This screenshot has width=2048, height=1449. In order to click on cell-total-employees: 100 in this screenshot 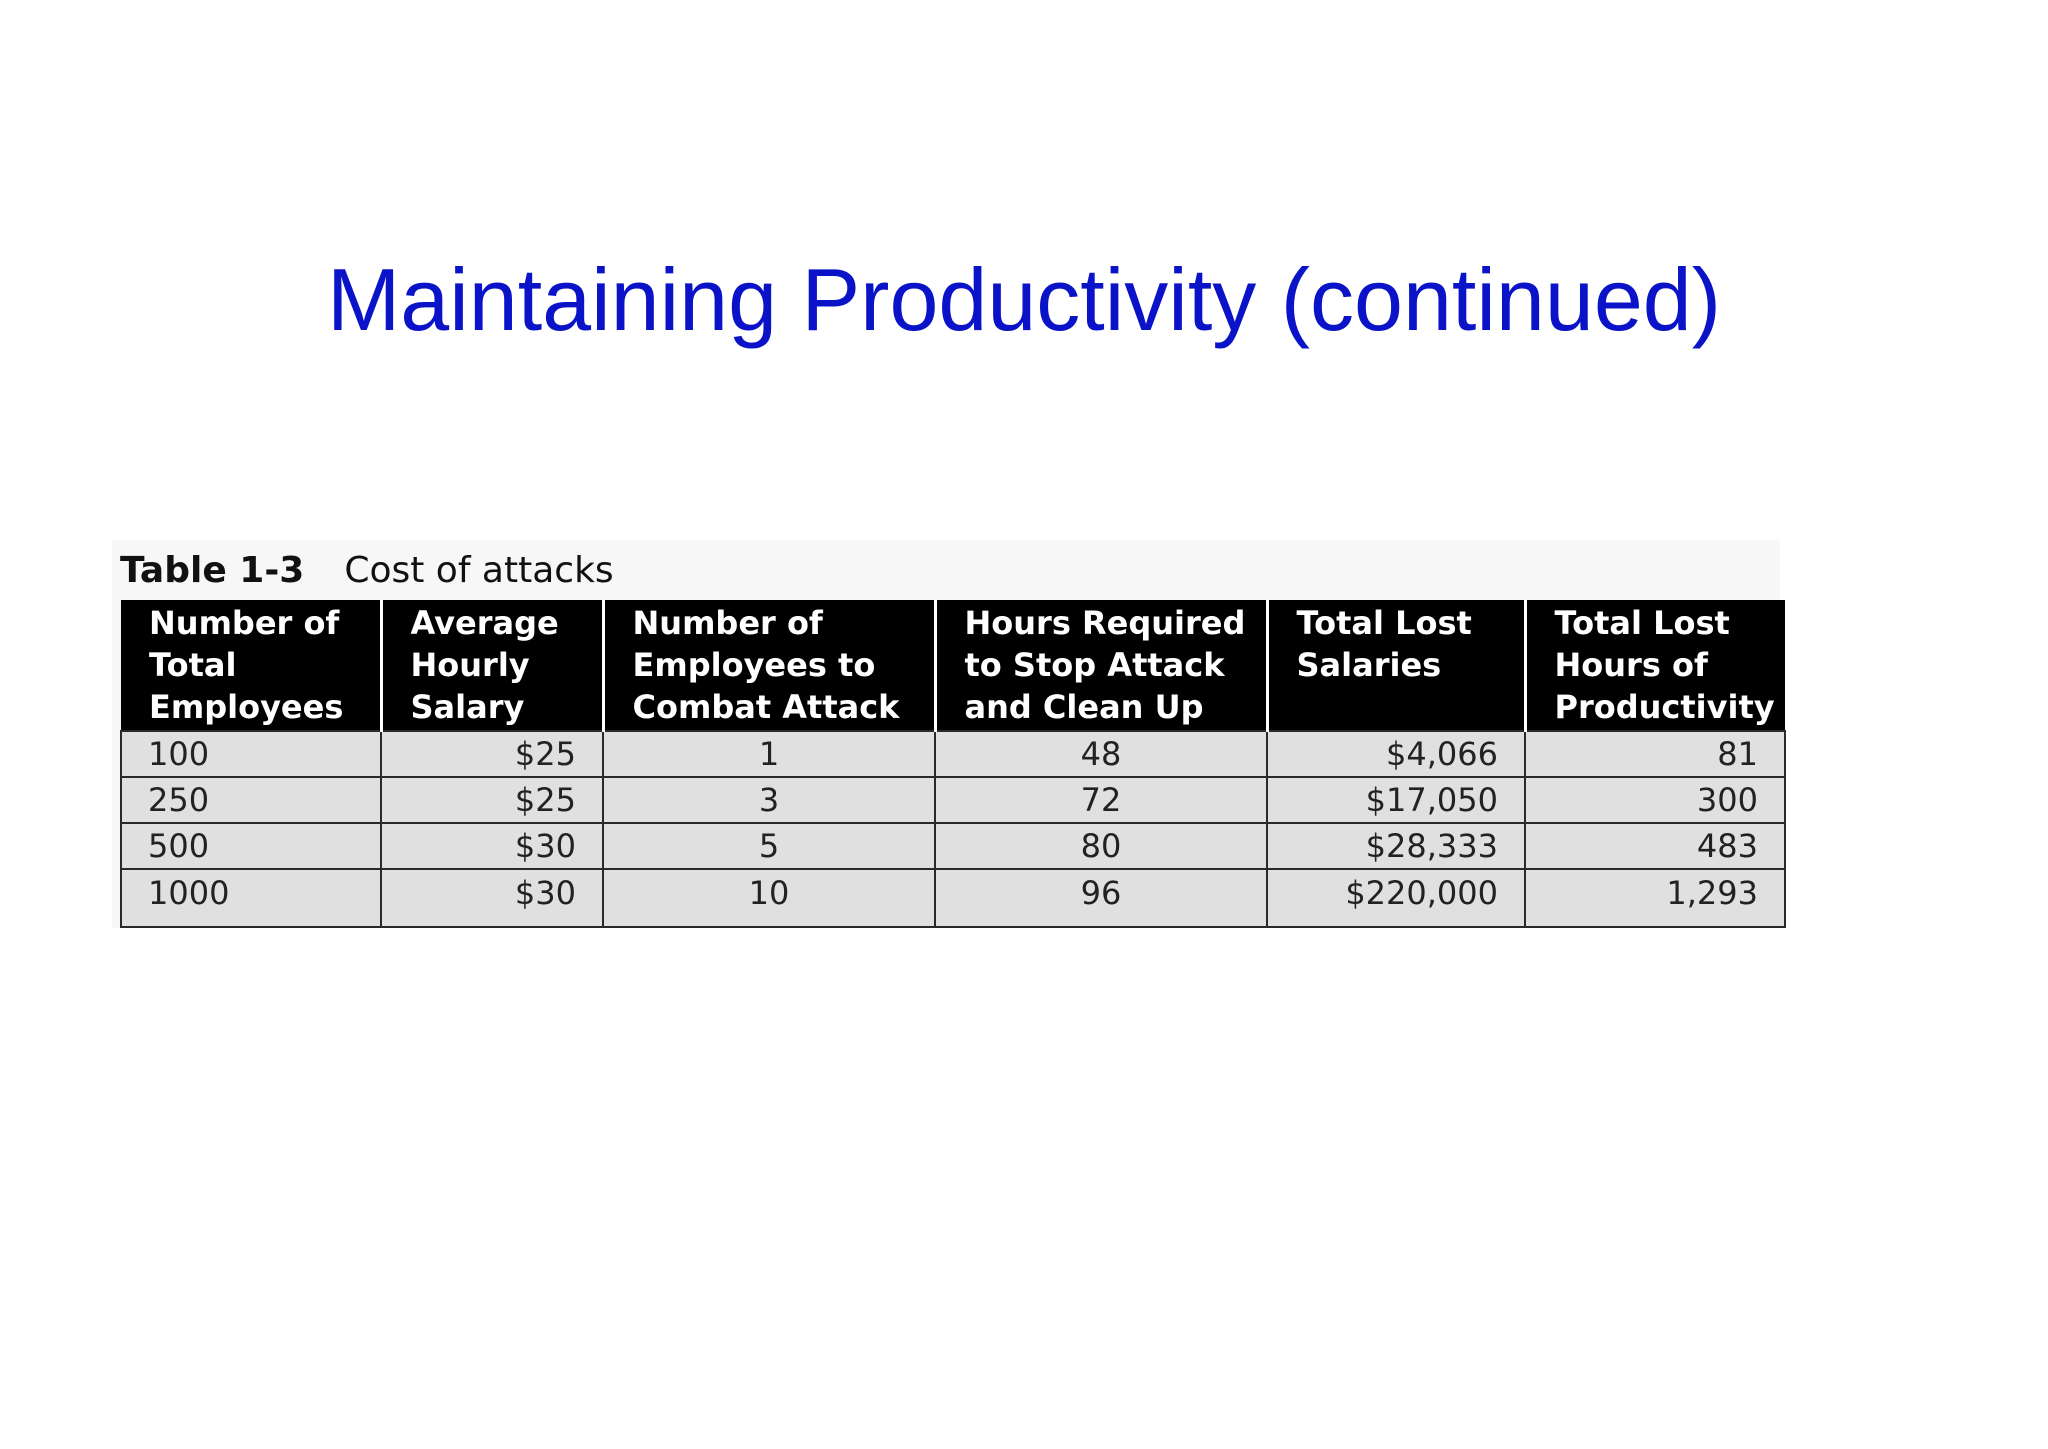, I will do `click(251, 754)`.